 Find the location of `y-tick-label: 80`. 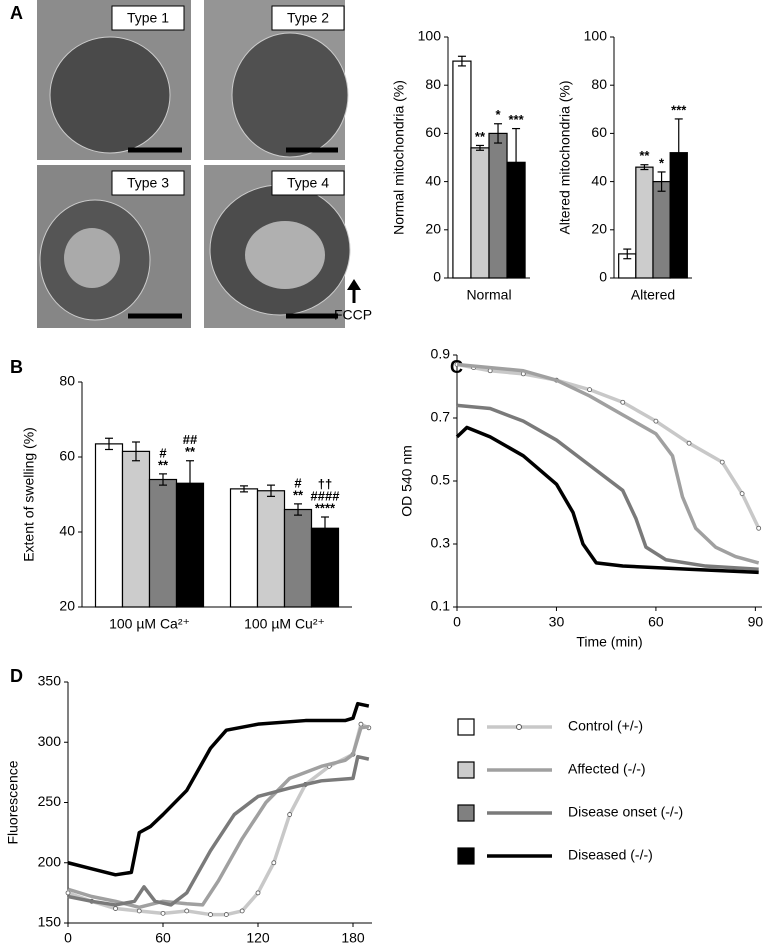

y-tick-label: 80 is located at coordinates (599, 84).